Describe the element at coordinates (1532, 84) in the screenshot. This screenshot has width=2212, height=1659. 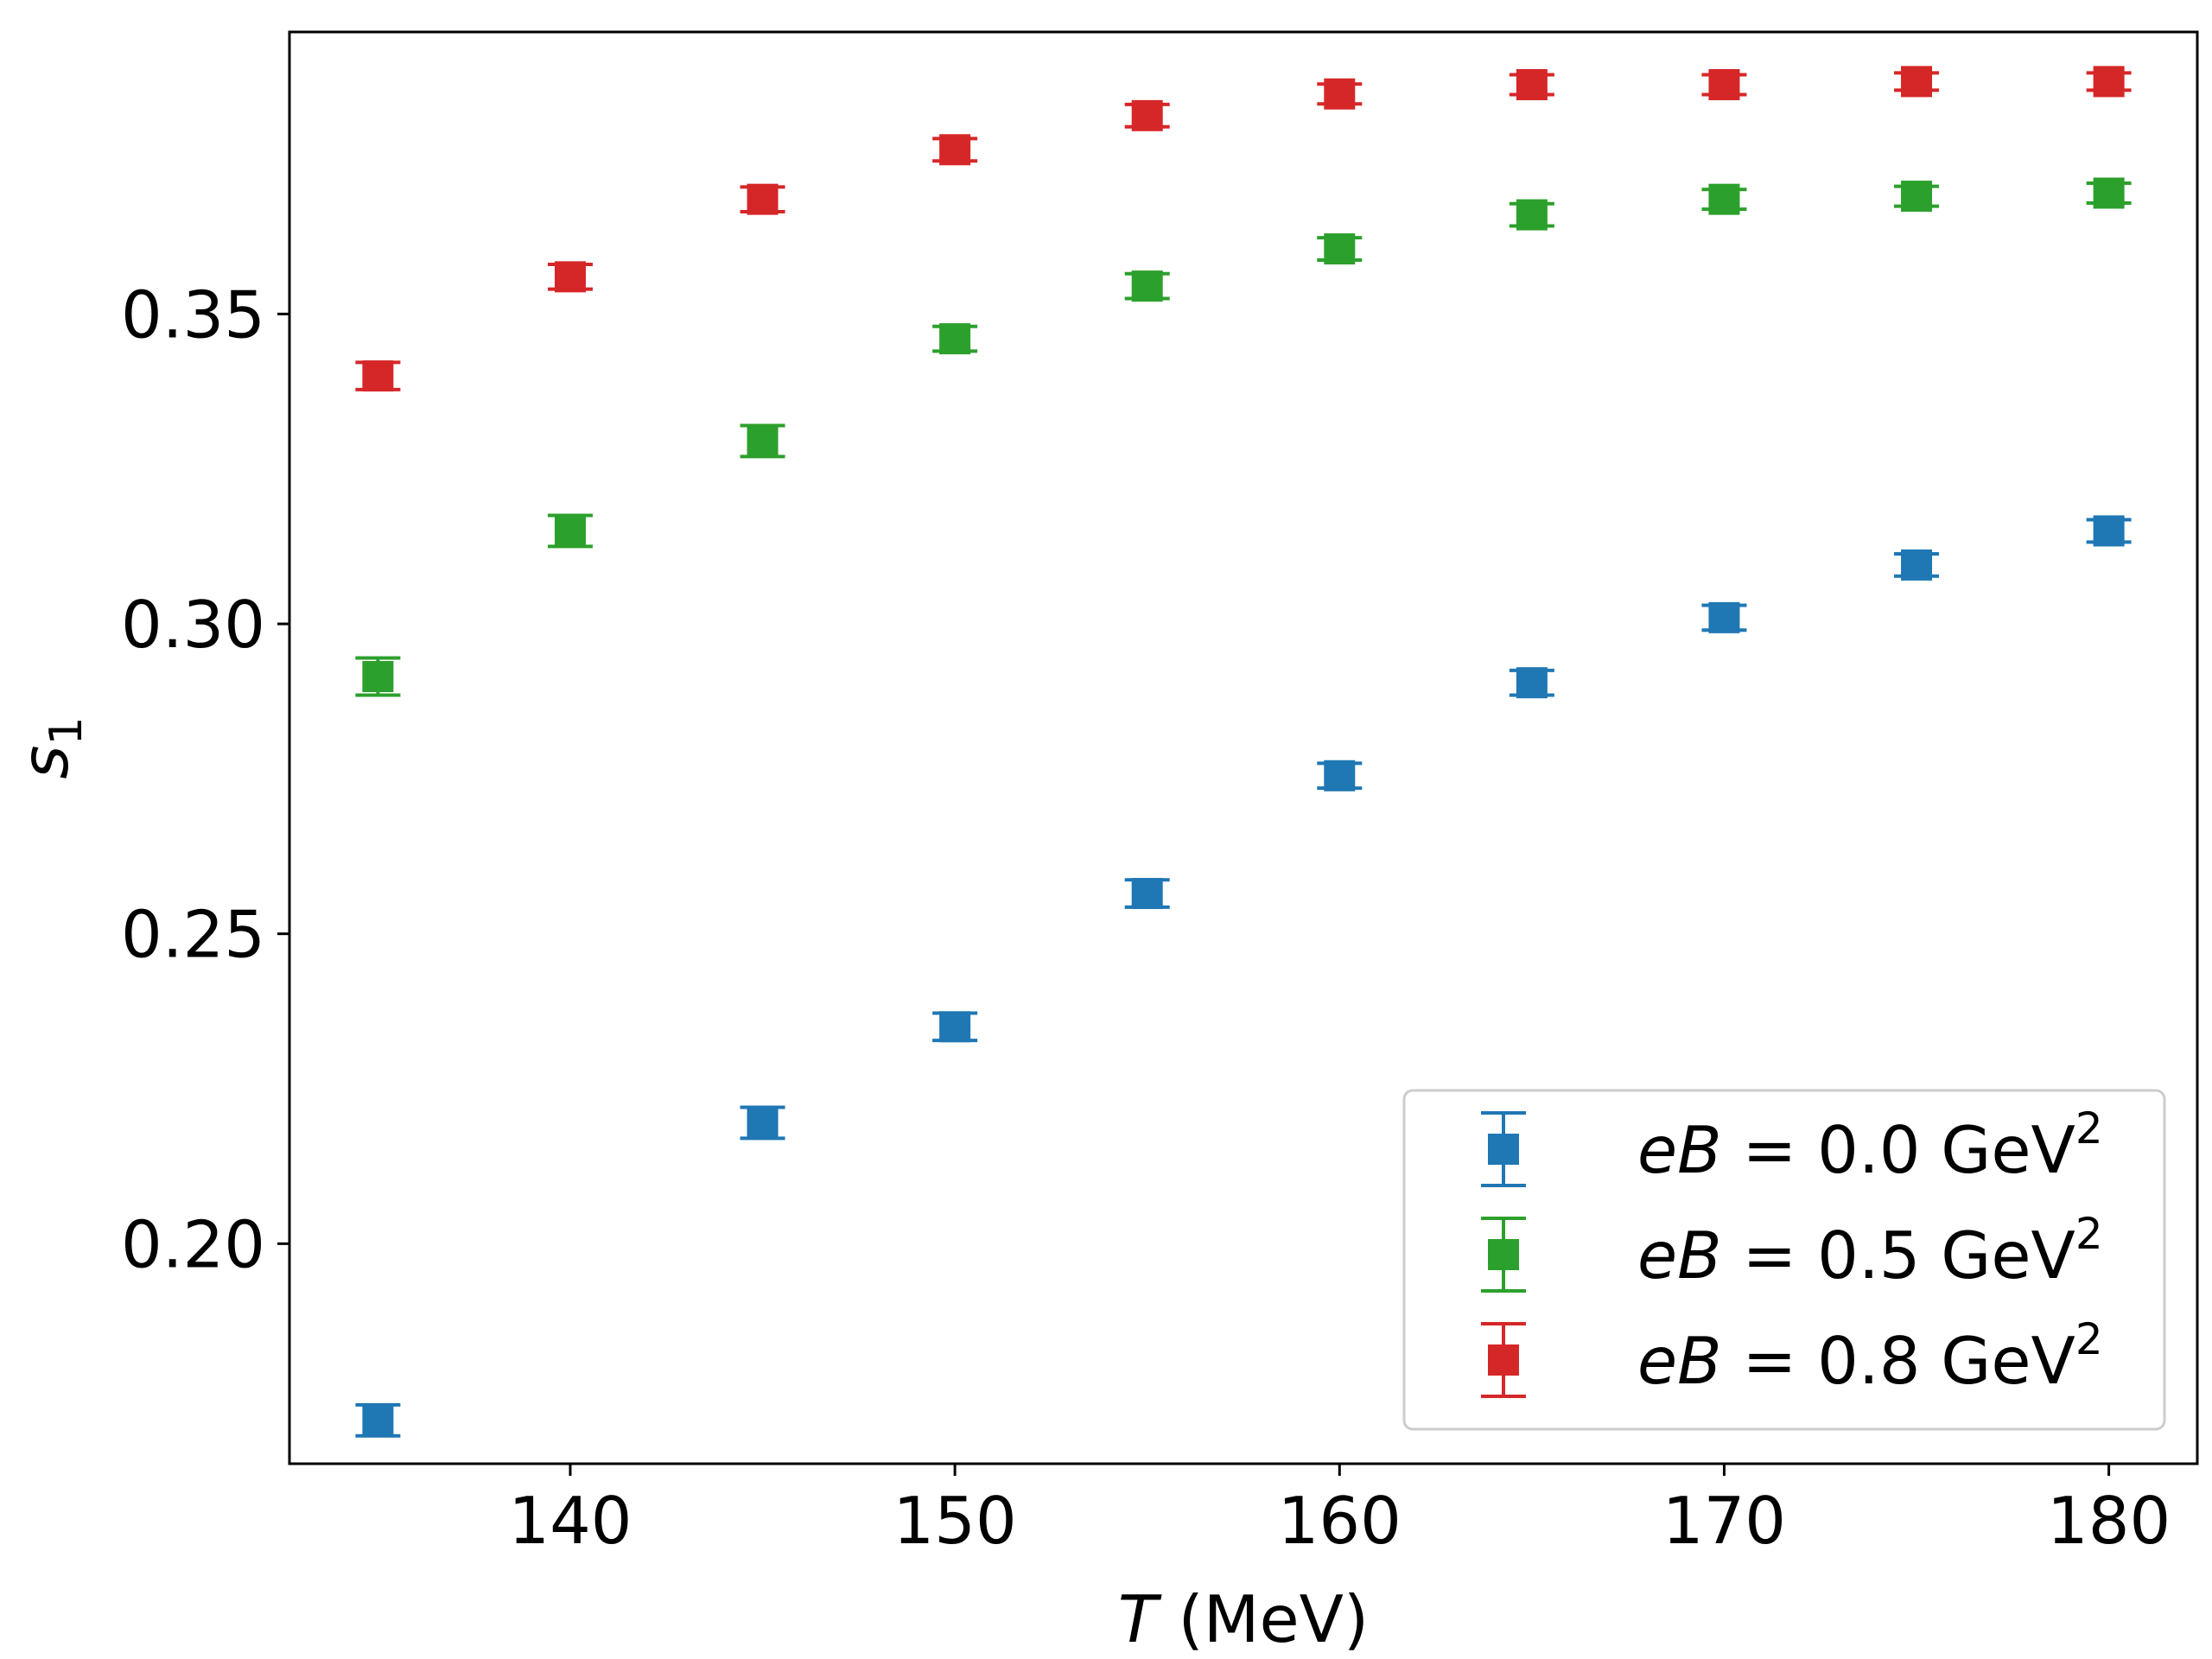
I see `series-2-point-6-marker` at that location.